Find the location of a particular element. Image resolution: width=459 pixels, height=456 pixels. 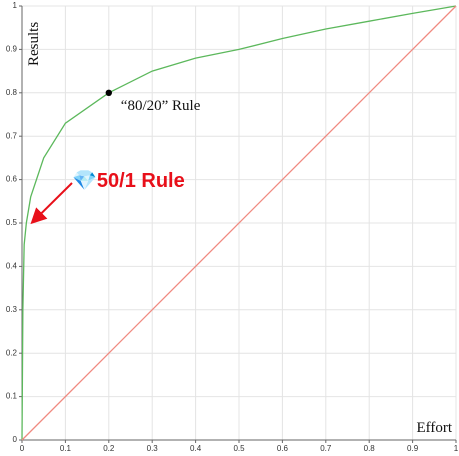

y-tick-label: 1 is located at coordinates (15, 5).